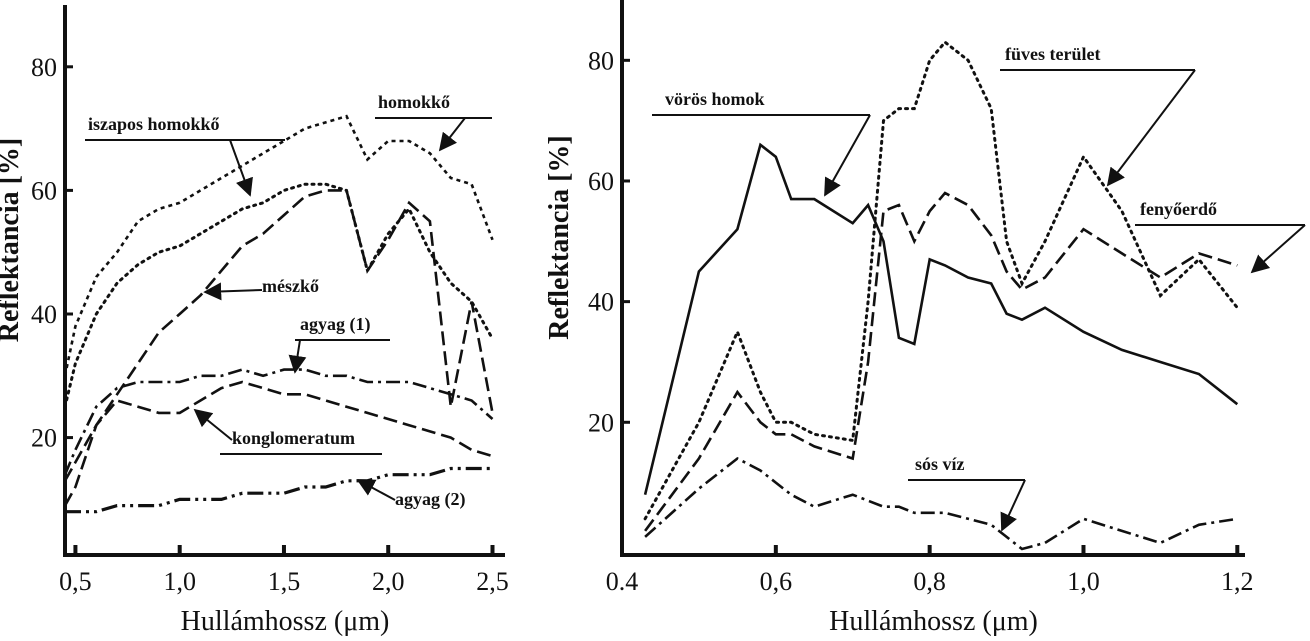 The width and height of the screenshot is (1310, 641). What do you see at coordinates (776, 581) in the screenshot?
I see `x-tick-label: 0,6` at bounding box center [776, 581].